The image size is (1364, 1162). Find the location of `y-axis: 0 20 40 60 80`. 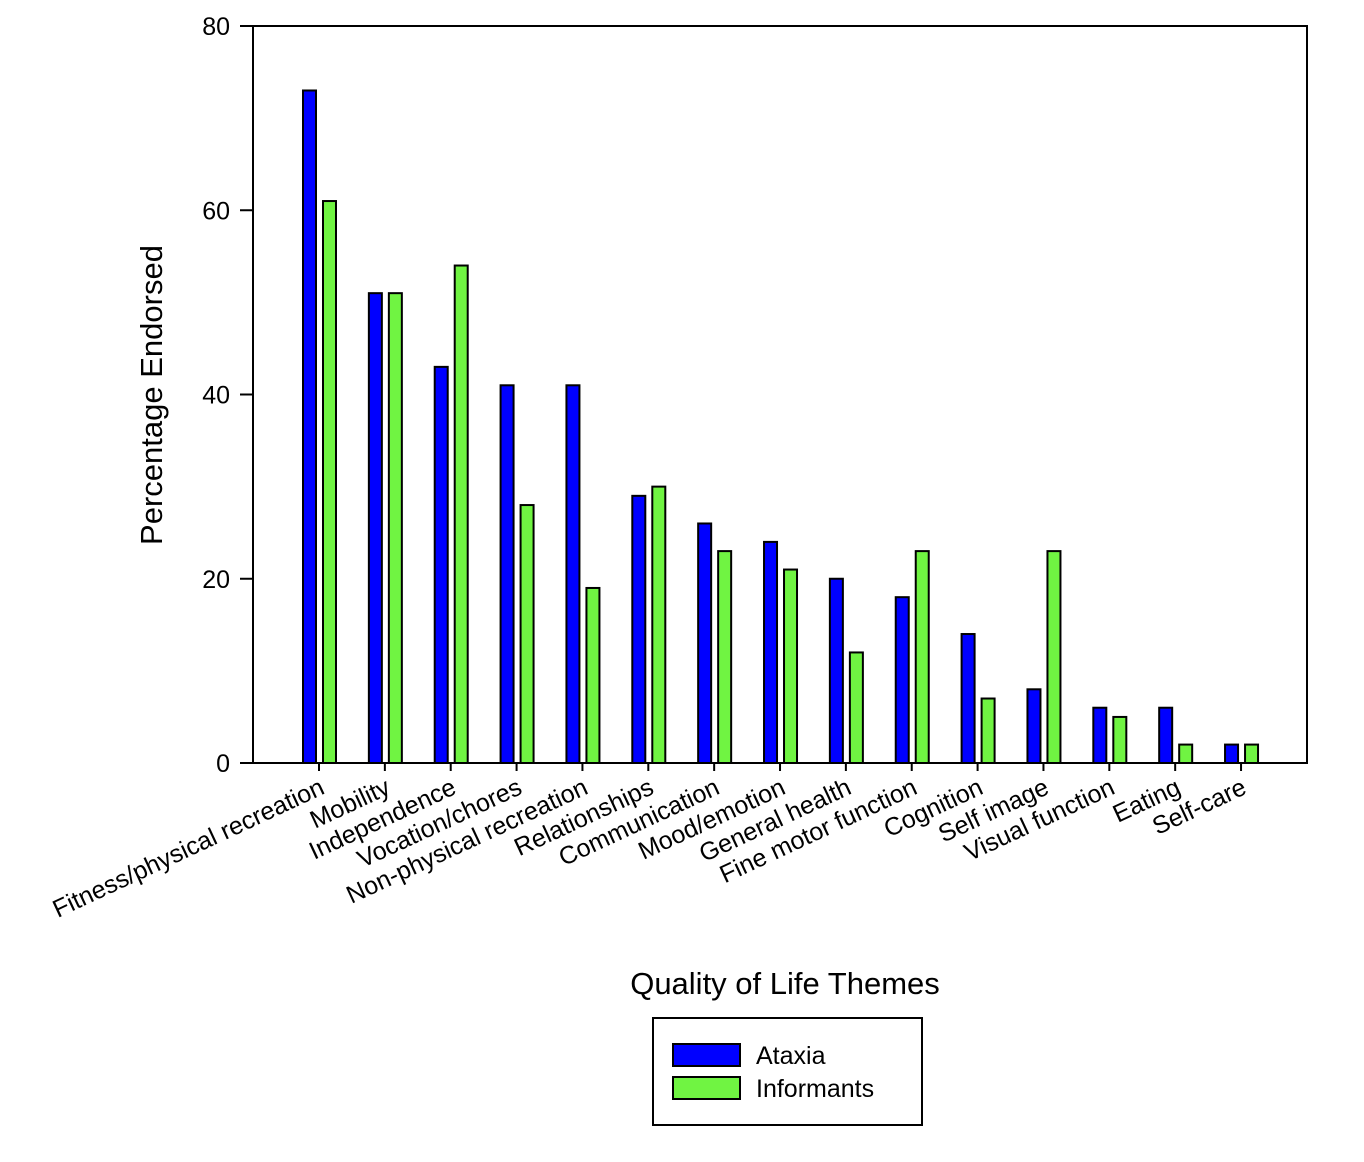

y-axis: 0 20 40 60 80 is located at coordinates (227, 395).